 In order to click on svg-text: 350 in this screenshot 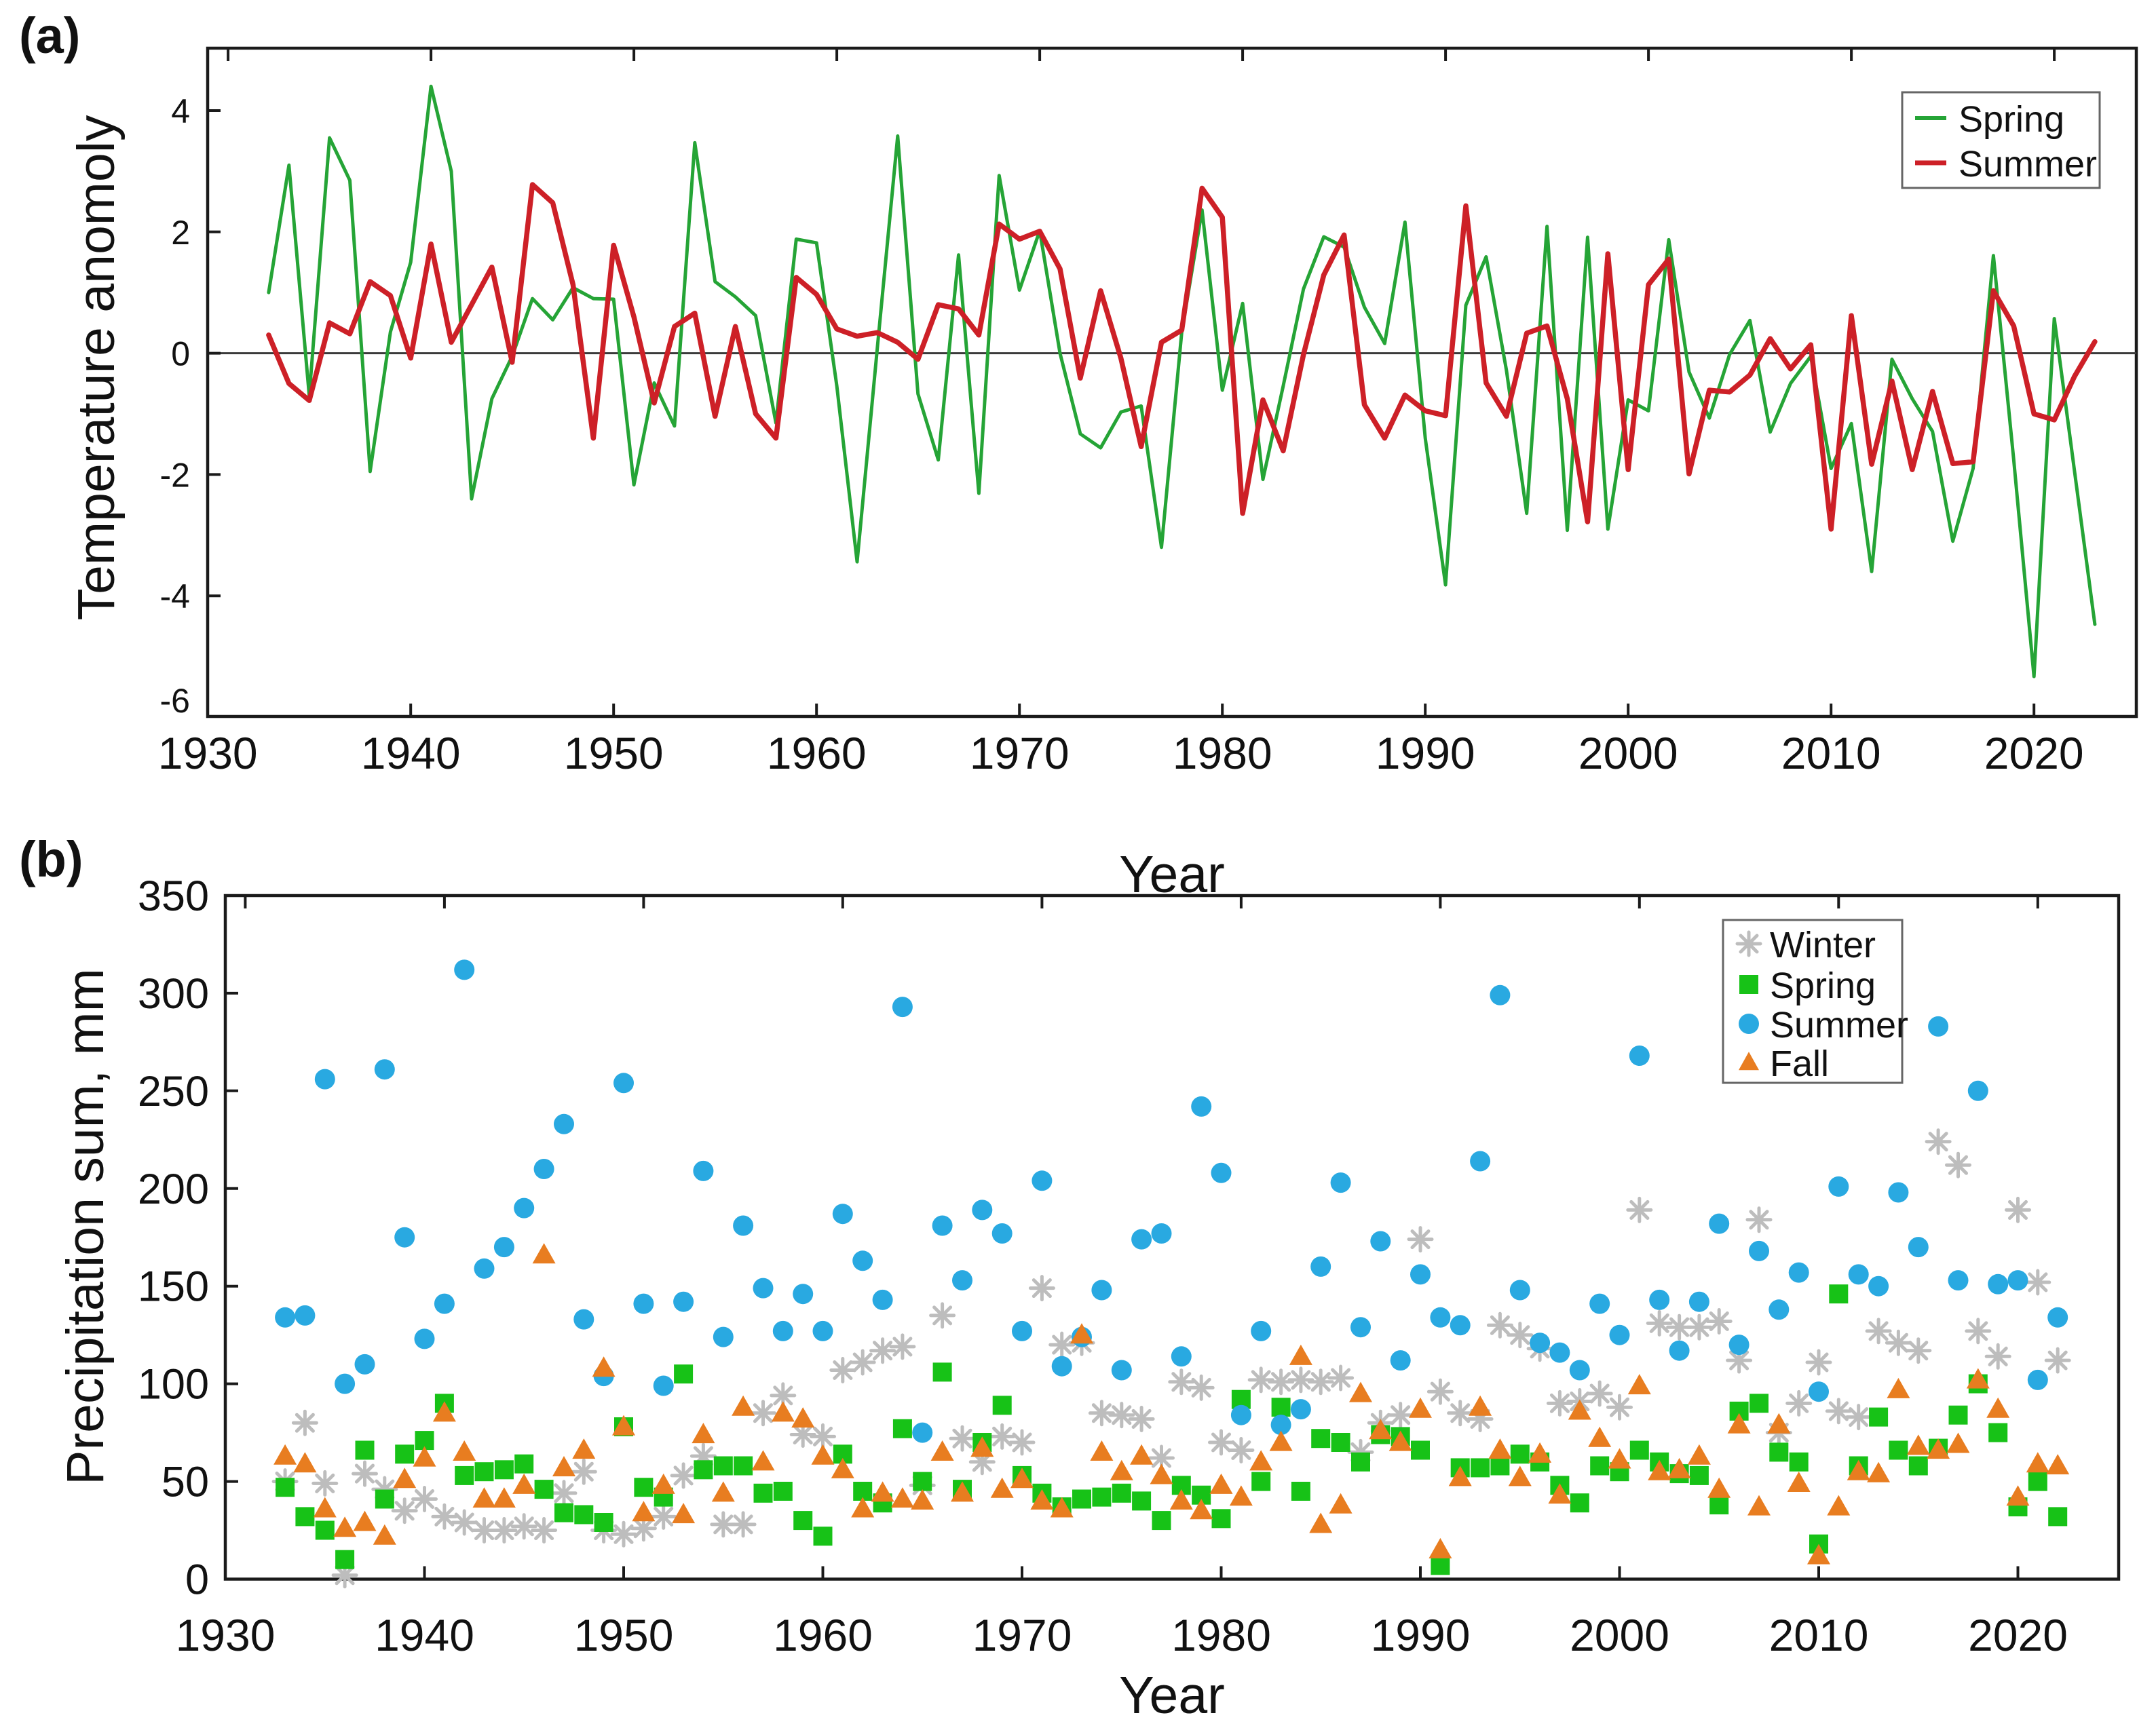, I will do `click(173, 896)`.